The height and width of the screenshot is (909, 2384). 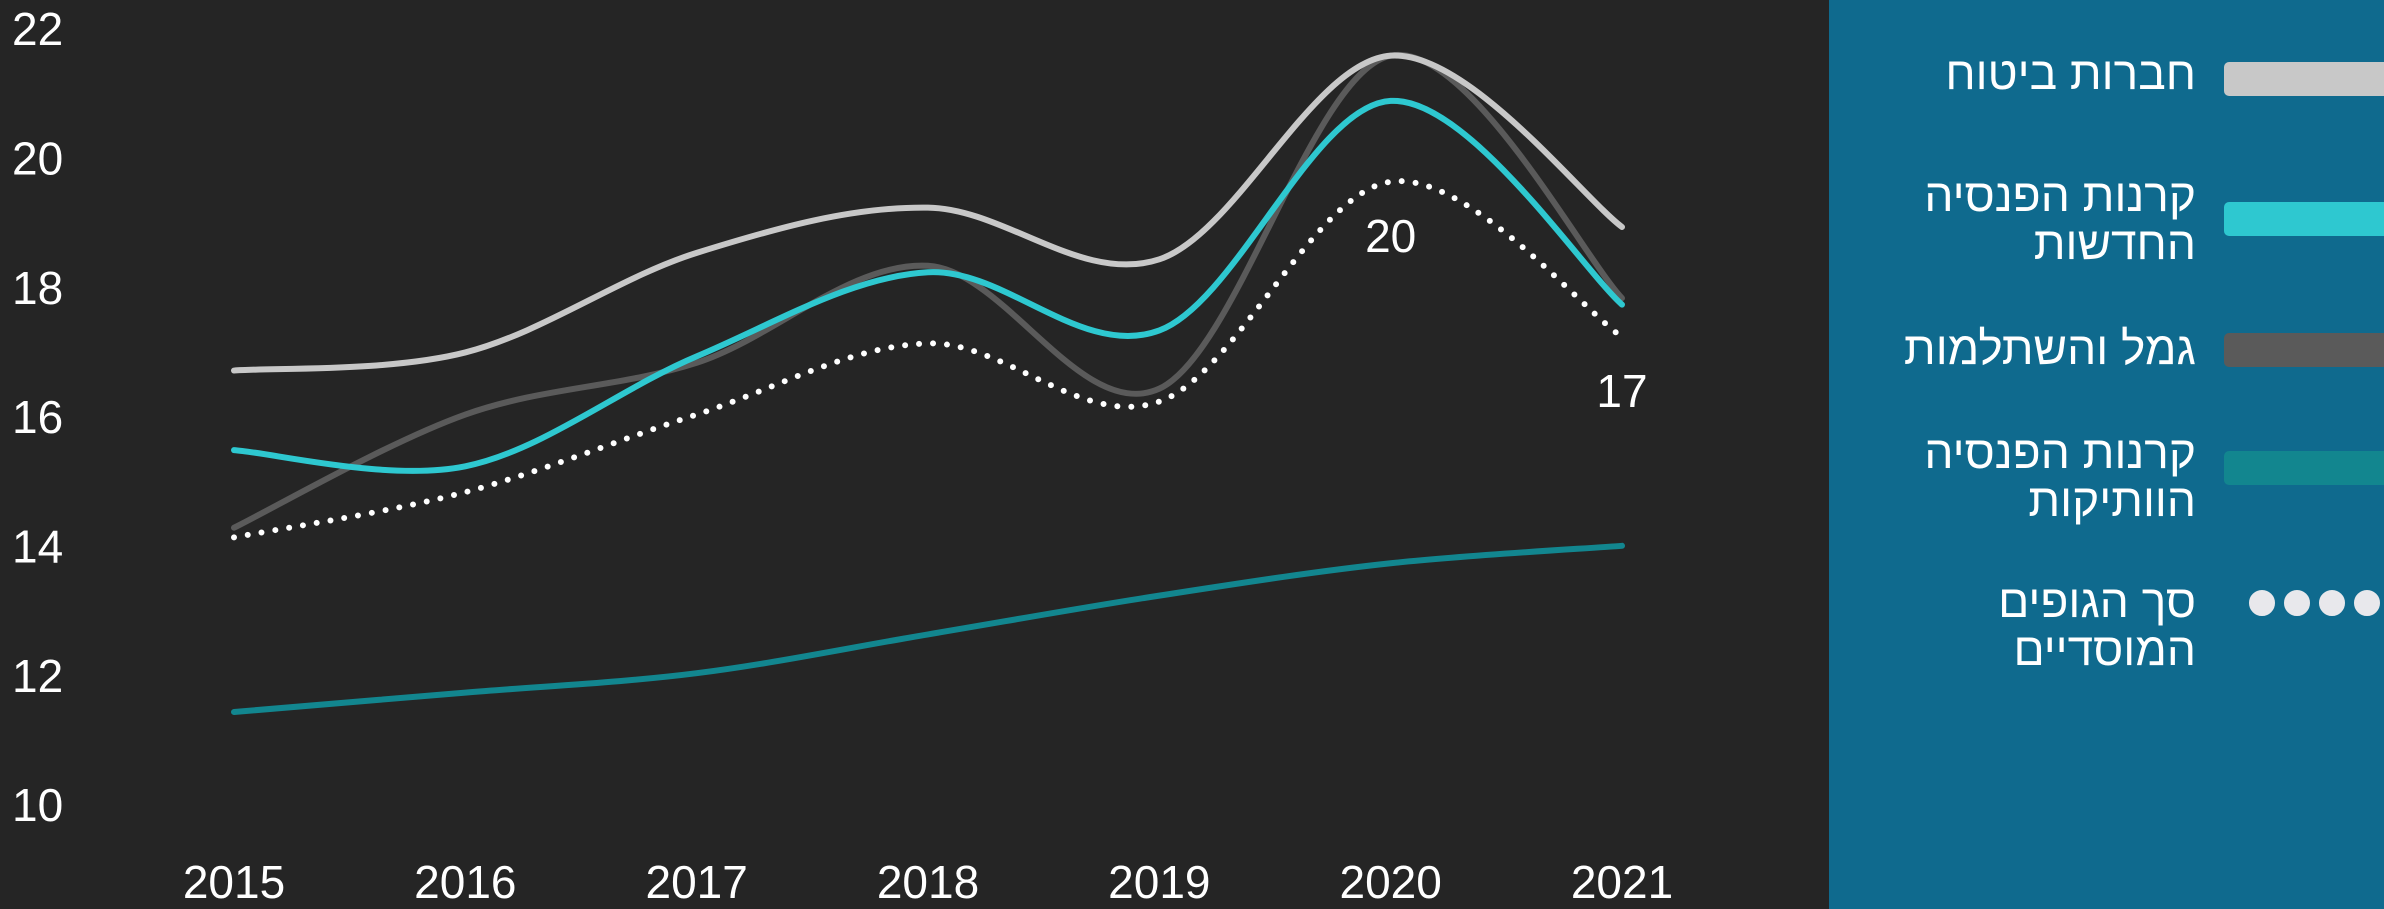 I want to click on y-tick-label: 12, so click(x=37, y=676).